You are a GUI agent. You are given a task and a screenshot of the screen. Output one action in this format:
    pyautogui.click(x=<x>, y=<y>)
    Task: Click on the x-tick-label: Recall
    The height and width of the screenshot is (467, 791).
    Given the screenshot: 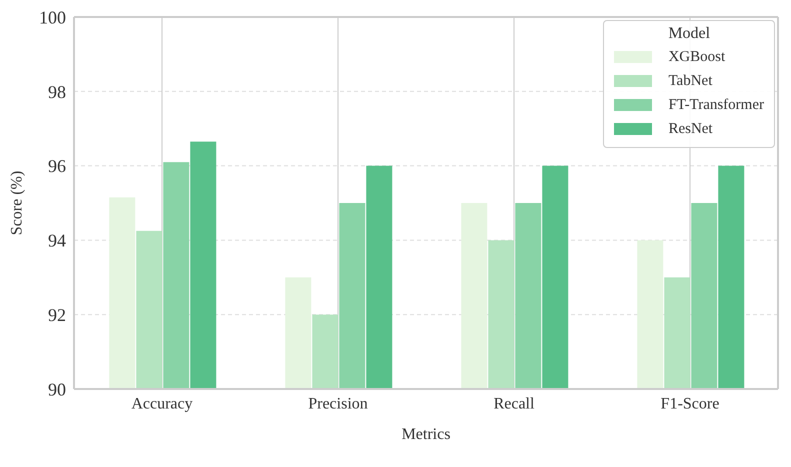 What is the action you would take?
    pyautogui.click(x=514, y=403)
    